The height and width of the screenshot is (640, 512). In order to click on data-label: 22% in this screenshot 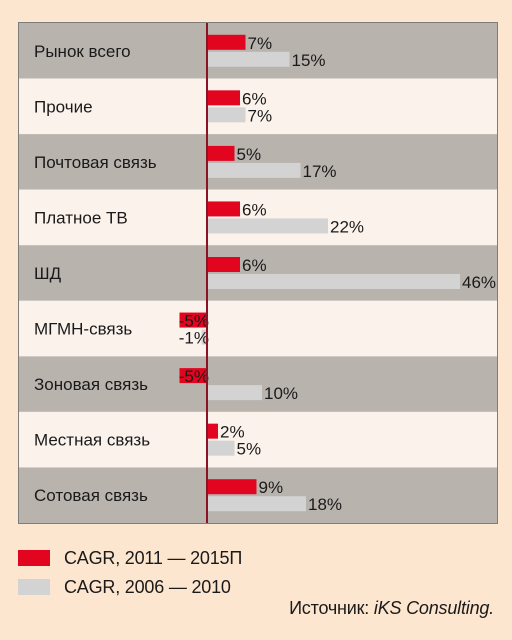, I will do `click(347, 226)`.